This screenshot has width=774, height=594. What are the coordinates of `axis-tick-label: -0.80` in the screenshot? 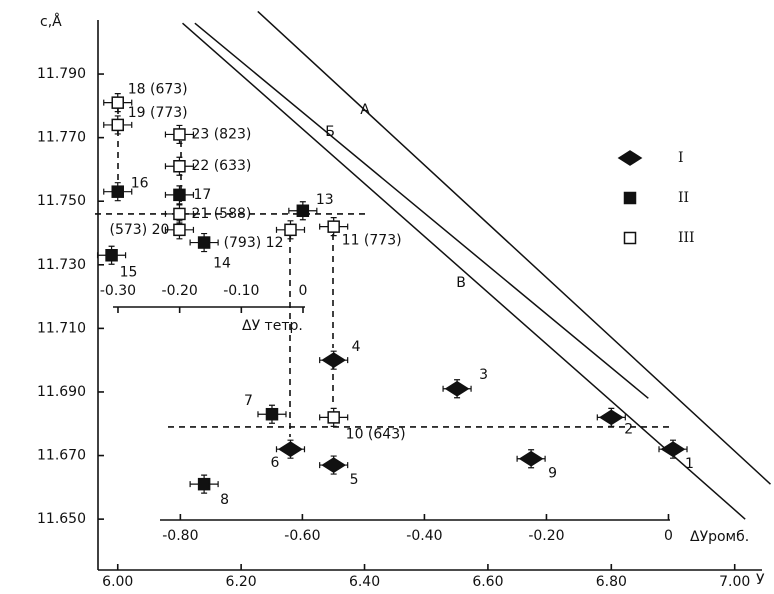 It's located at (180, 536).